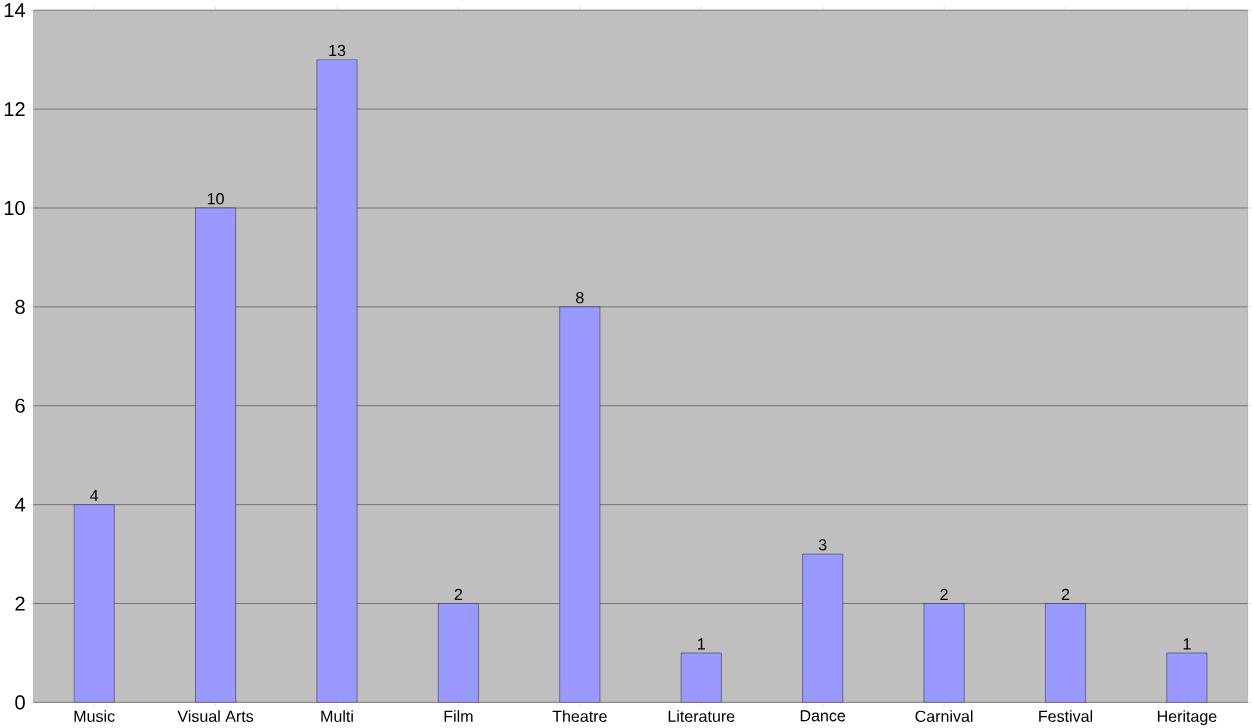 Image resolution: width=1252 pixels, height=728 pixels. I want to click on x-tick-label: Multi, so click(337, 715).